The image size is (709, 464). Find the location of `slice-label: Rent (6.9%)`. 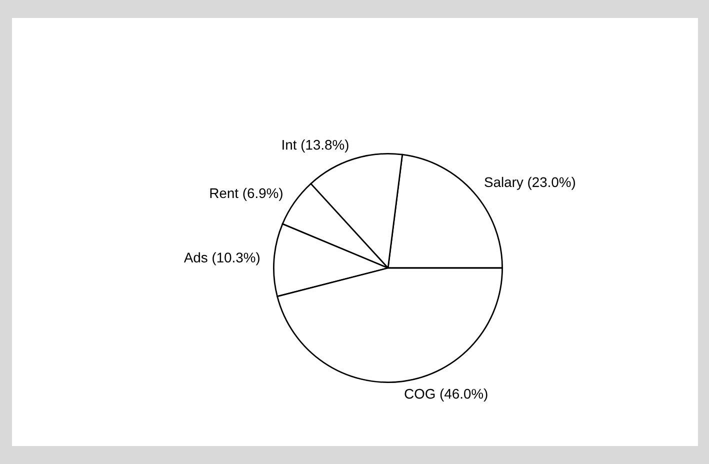

slice-label: Rent (6.9%) is located at coordinates (246, 194).